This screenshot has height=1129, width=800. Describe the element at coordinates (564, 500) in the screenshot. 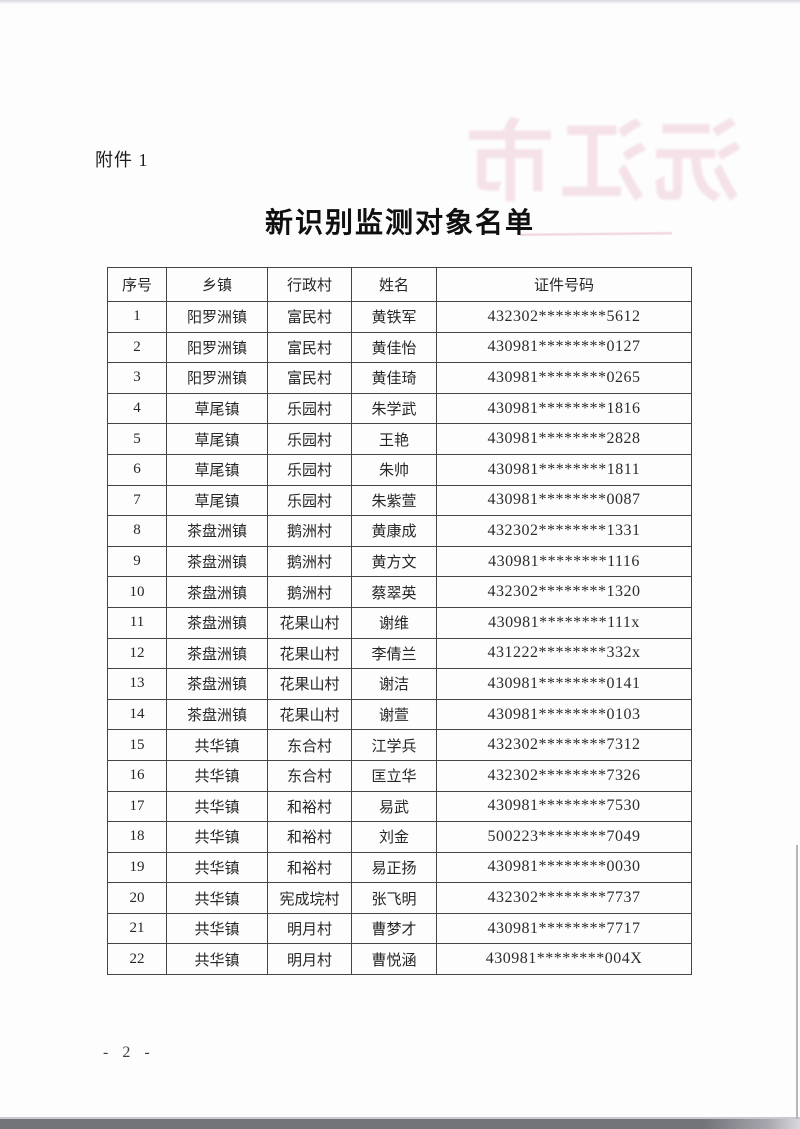

I see `cell-id-number: 430981********0087` at that location.